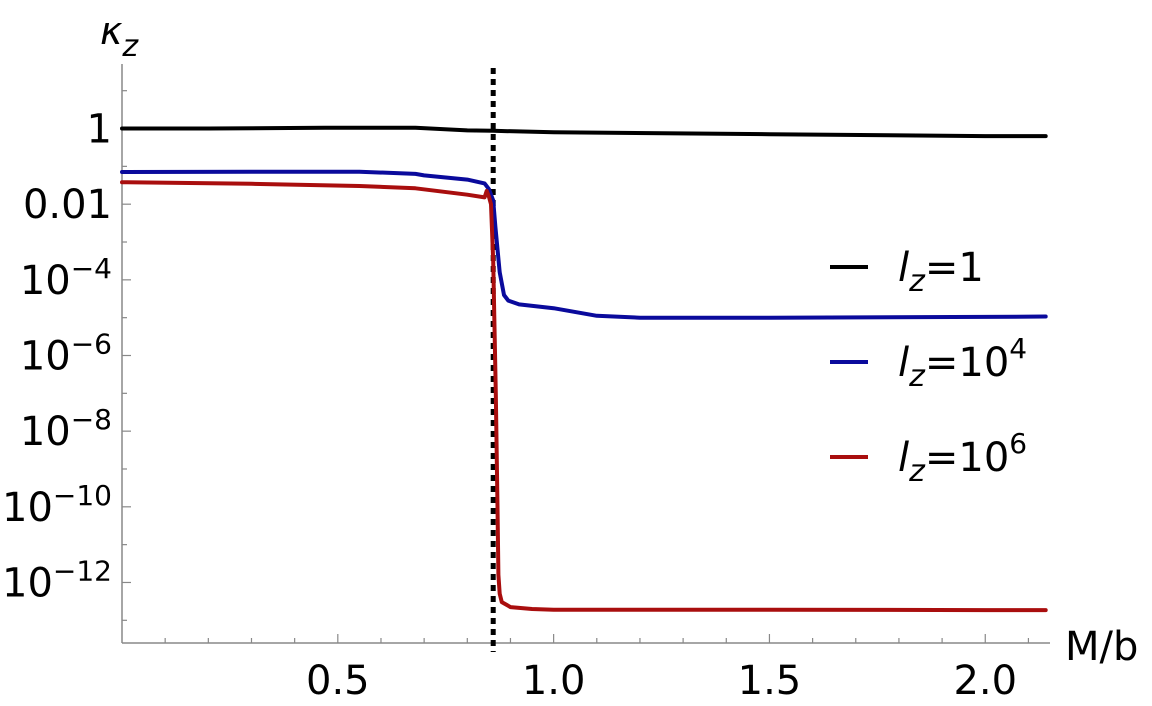 The width and height of the screenshot is (1152, 706). What do you see at coordinates (57, 580) in the screenshot?
I see `y-tick-label: 10⁻¹²` at bounding box center [57, 580].